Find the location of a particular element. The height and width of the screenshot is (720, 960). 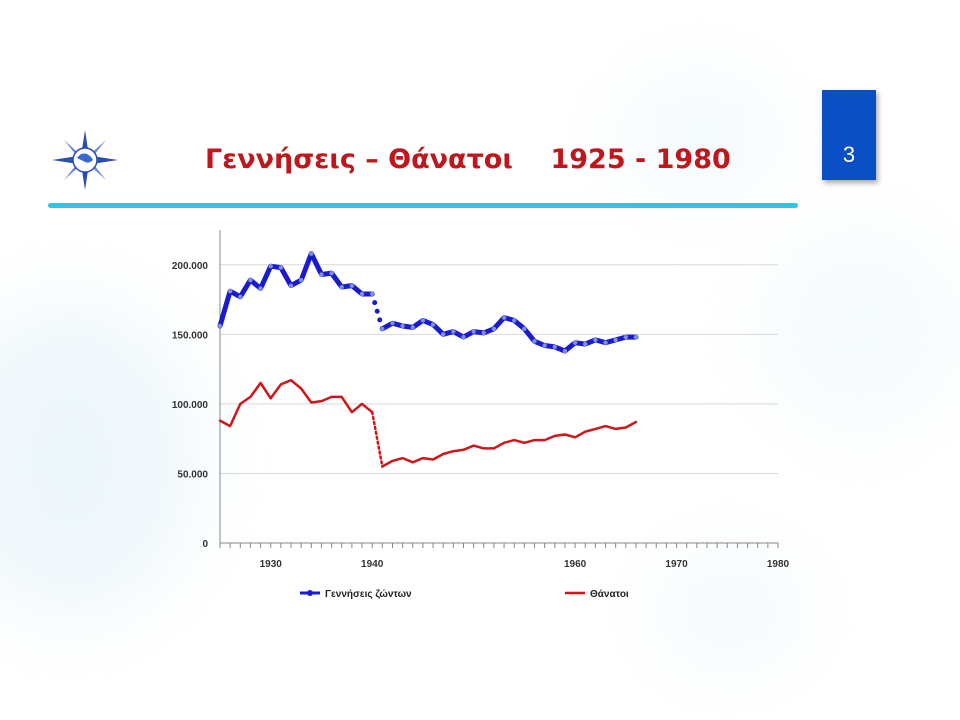

x-tick-label: 1970 is located at coordinates (676, 564).